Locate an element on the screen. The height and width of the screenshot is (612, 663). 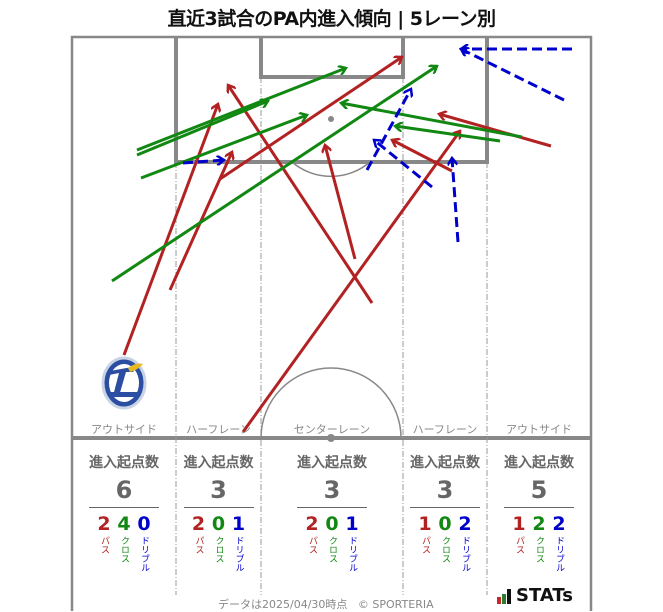
data-asof: データは2025/04/30時点 is located at coordinates (283, 604).